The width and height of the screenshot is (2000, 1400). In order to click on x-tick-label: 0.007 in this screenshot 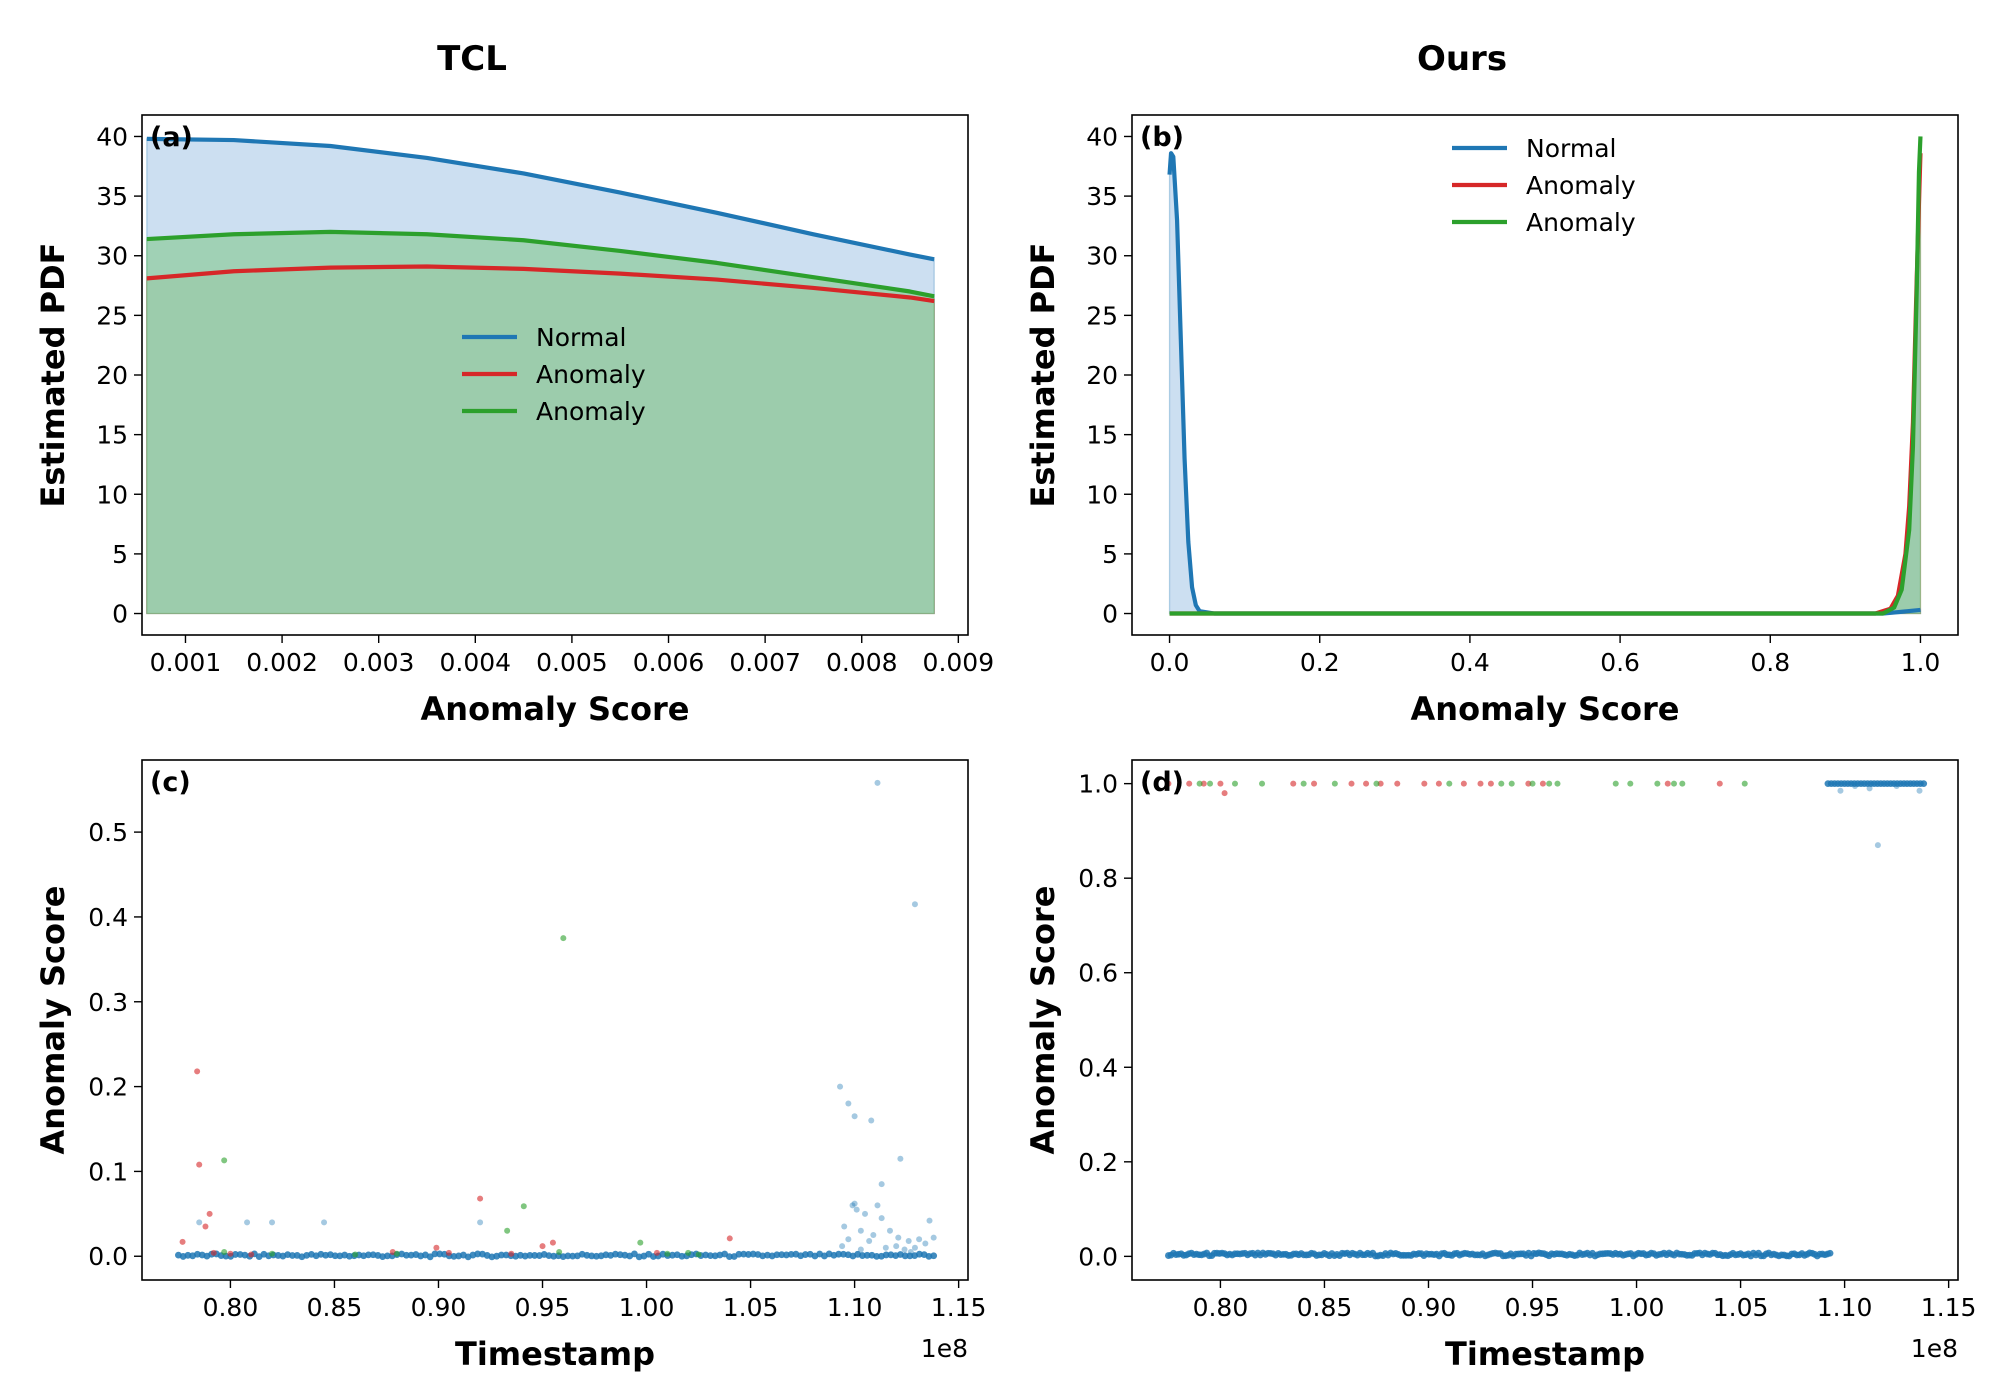, I will do `click(765, 662)`.